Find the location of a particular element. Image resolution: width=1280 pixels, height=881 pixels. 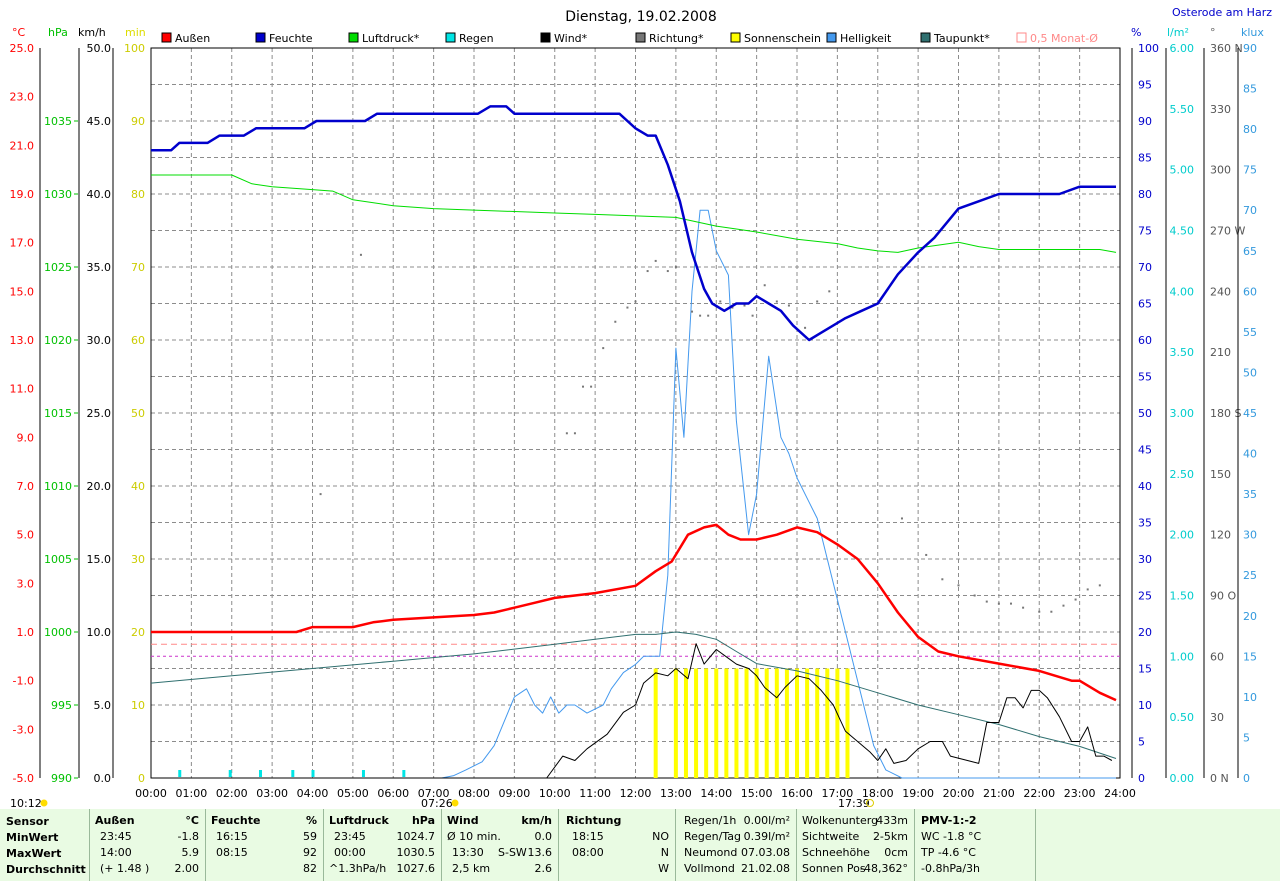

legend-label: Regen is located at coordinates (476, 38).